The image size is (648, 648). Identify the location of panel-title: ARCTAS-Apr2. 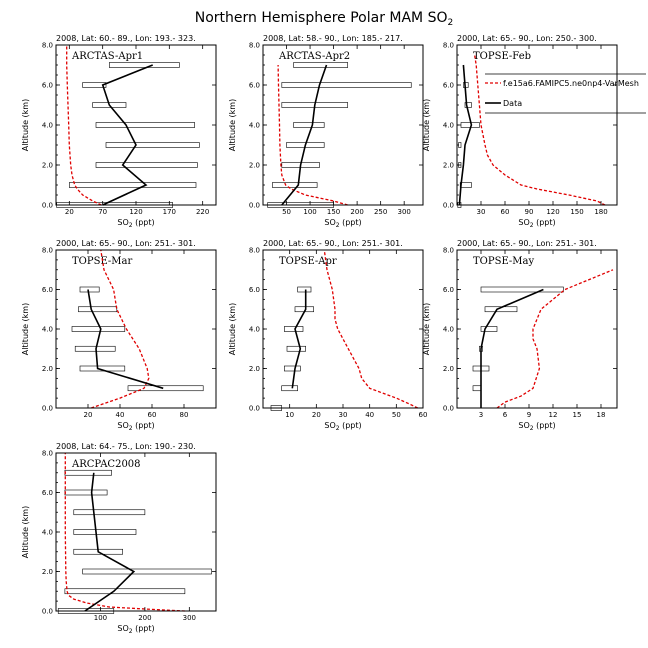
(314, 56).